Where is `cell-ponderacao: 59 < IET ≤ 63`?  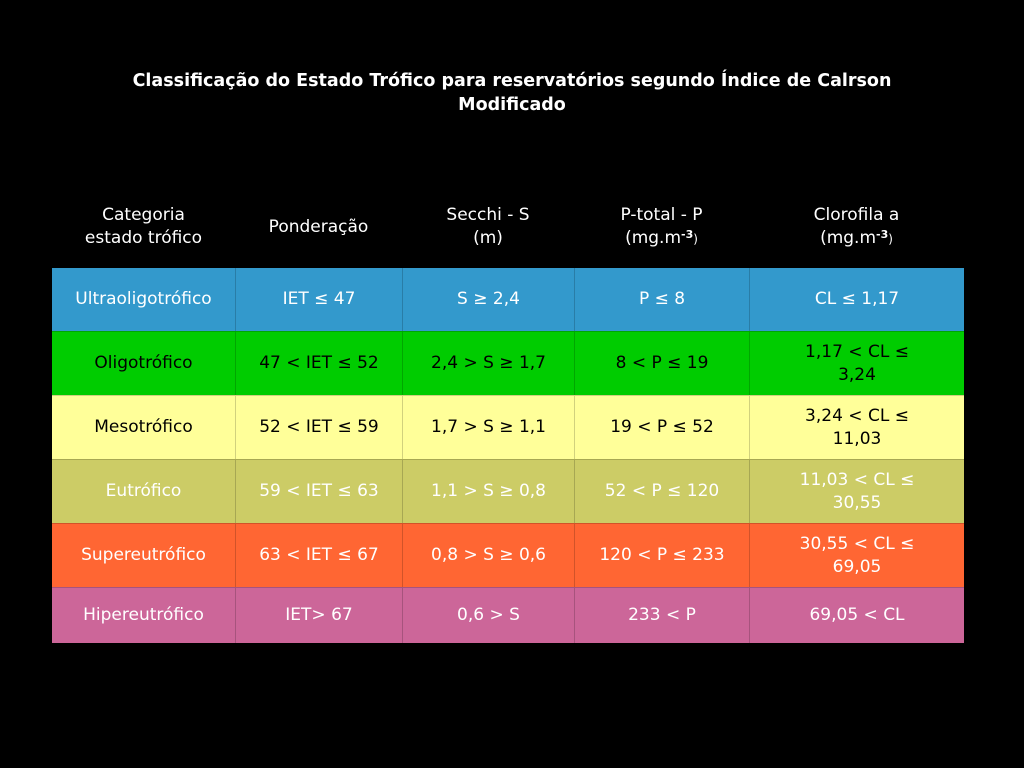
cell-ponderacao: 59 < IET ≤ 63 is located at coordinates (318, 491).